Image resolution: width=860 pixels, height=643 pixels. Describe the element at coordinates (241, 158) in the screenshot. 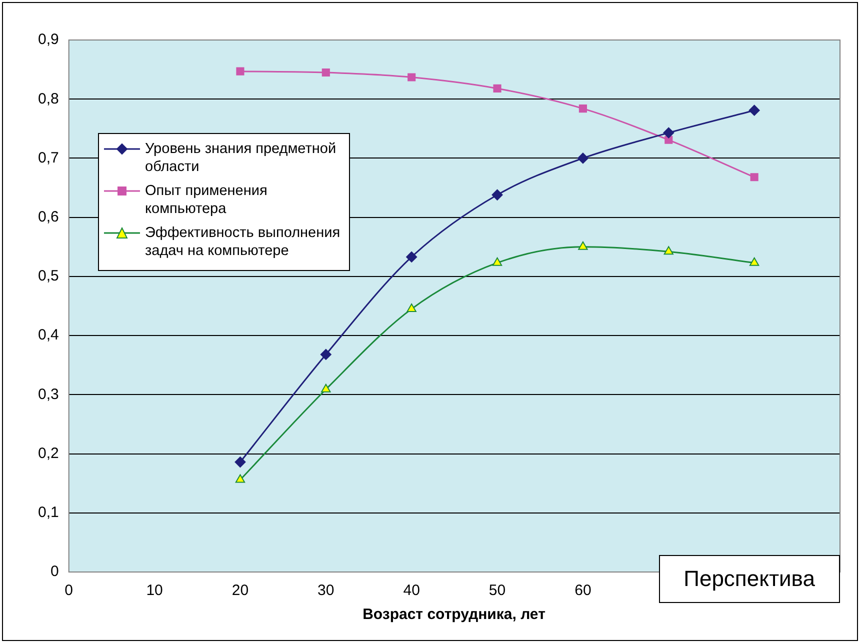

I see `legend-label: Уровень знания предметной области` at that location.